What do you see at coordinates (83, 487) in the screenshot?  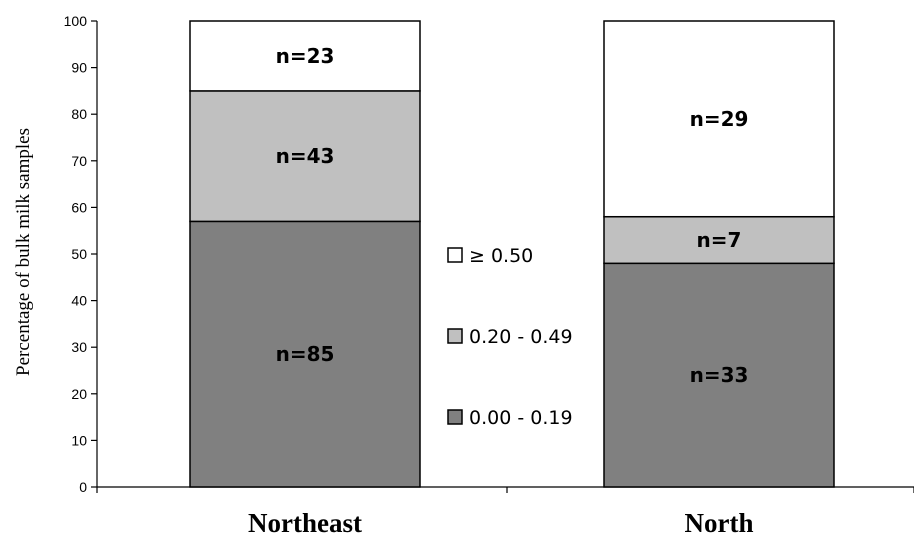 I see `y-tick-label: 0` at bounding box center [83, 487].